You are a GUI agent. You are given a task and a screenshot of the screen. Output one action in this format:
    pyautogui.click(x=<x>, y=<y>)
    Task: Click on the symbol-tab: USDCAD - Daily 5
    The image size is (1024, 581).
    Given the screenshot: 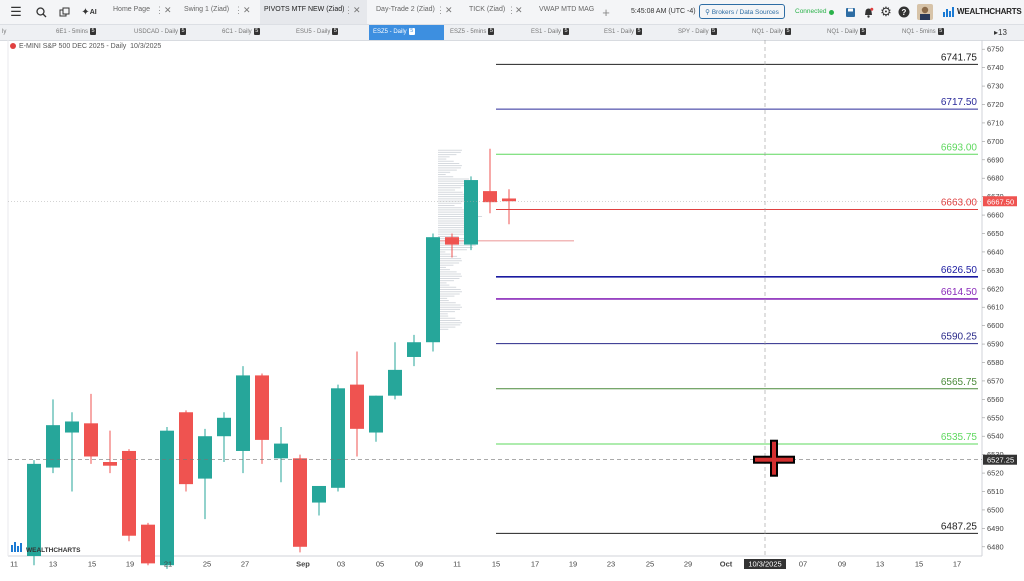 What is the action you would take?
    pyautogui.click(x=160, y=32)
    